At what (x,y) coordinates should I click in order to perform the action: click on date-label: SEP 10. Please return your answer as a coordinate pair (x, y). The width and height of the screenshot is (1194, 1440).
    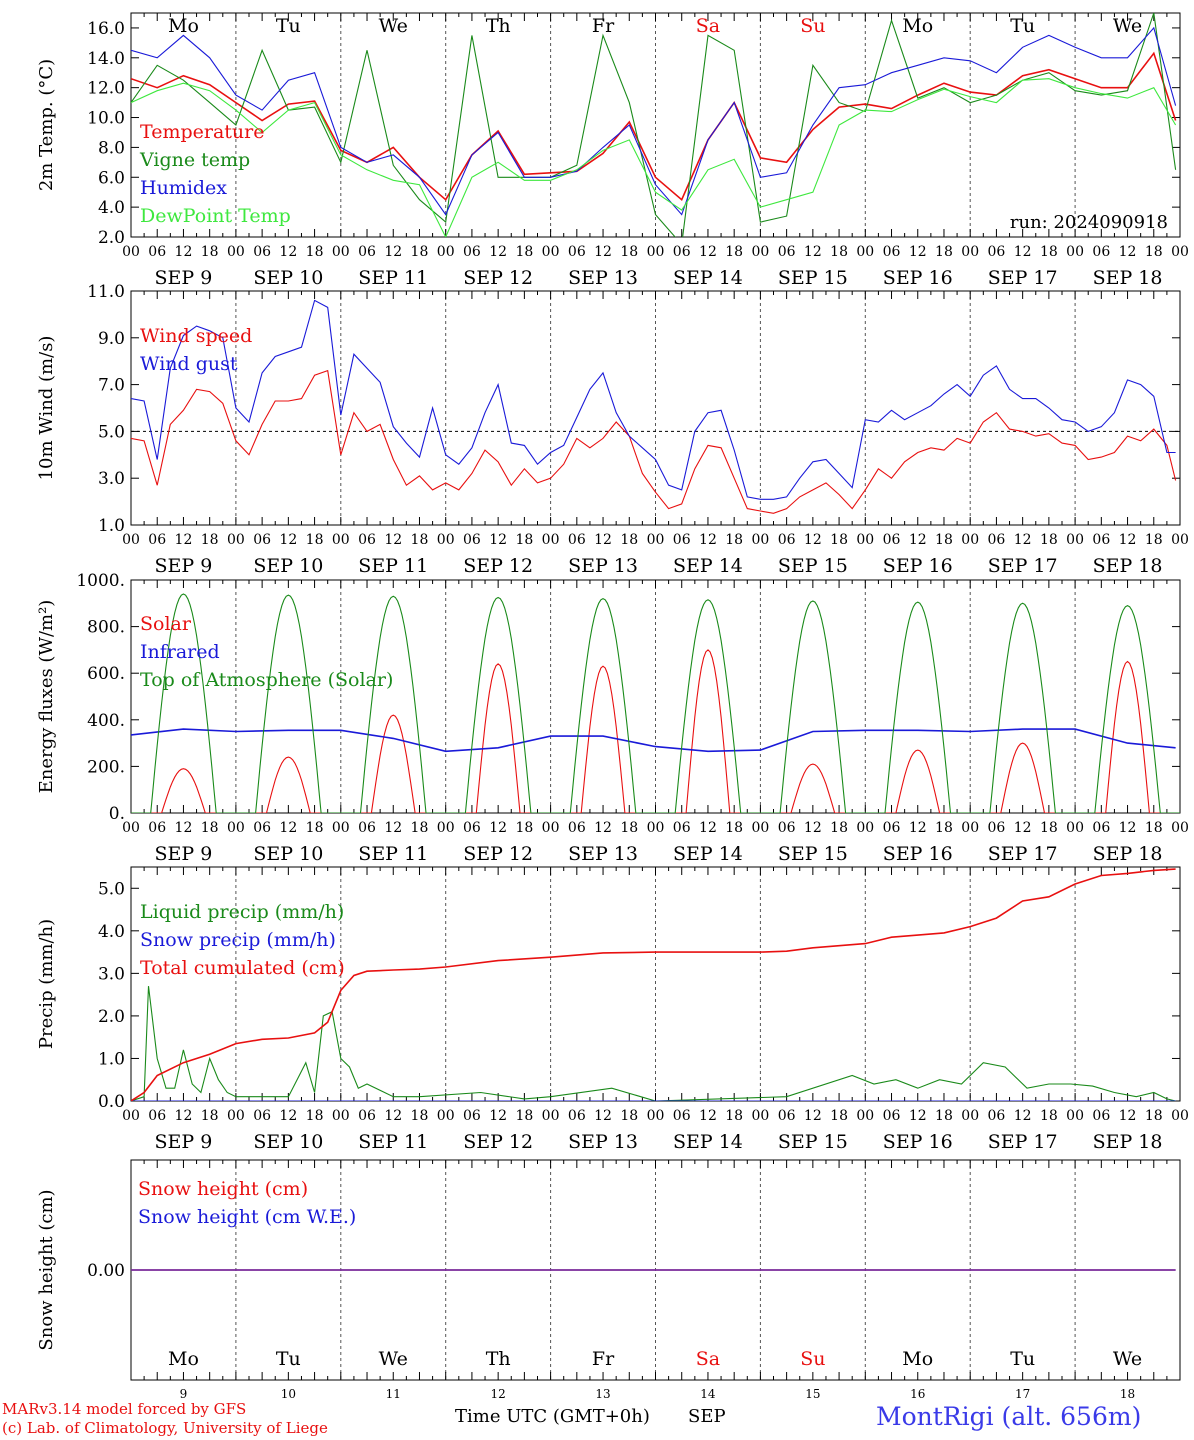
    Looking at the image, I should click on (288, 854).